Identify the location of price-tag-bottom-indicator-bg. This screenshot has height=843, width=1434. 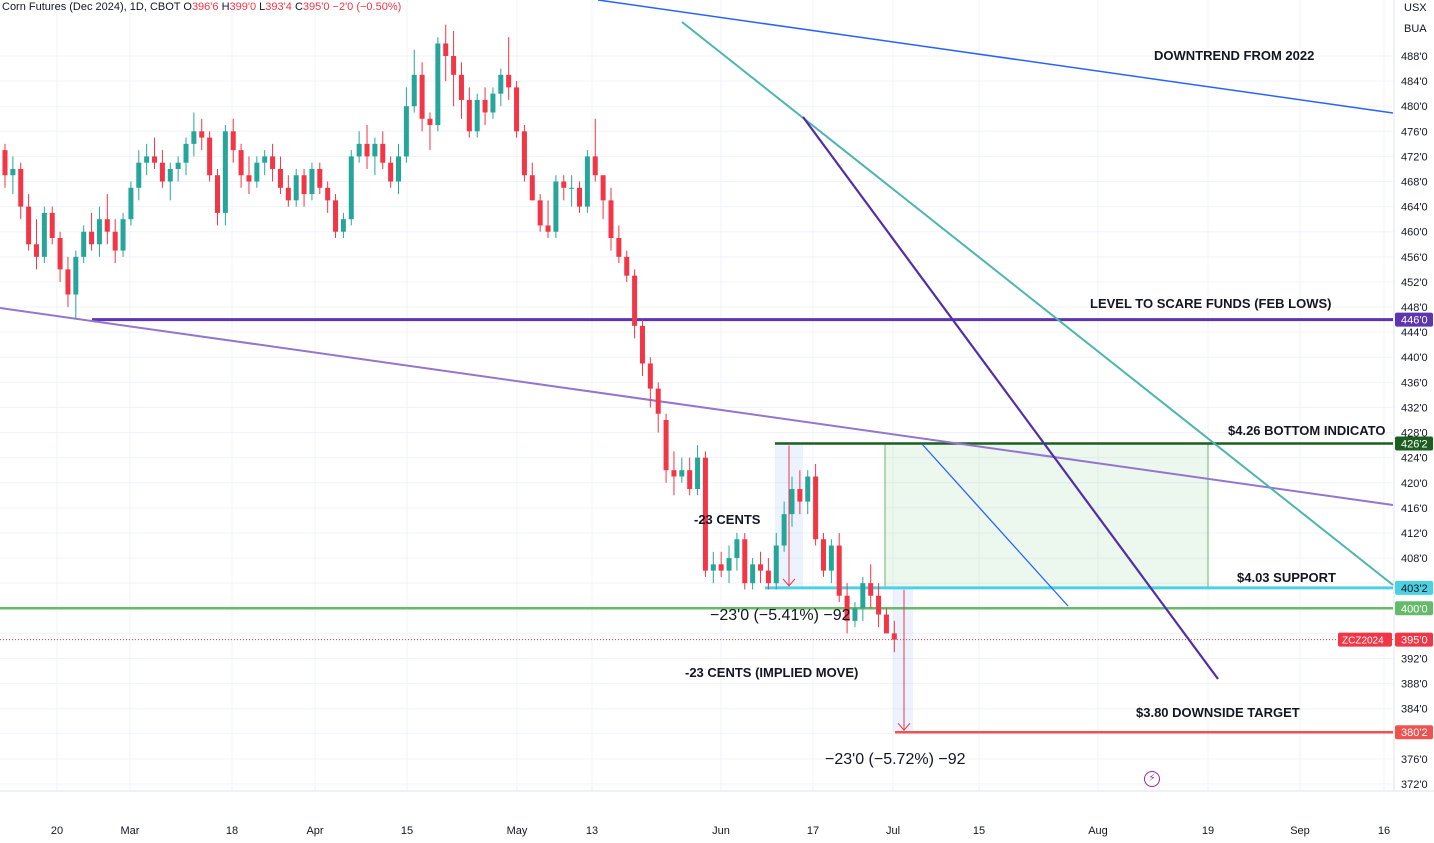
(1414, 443).